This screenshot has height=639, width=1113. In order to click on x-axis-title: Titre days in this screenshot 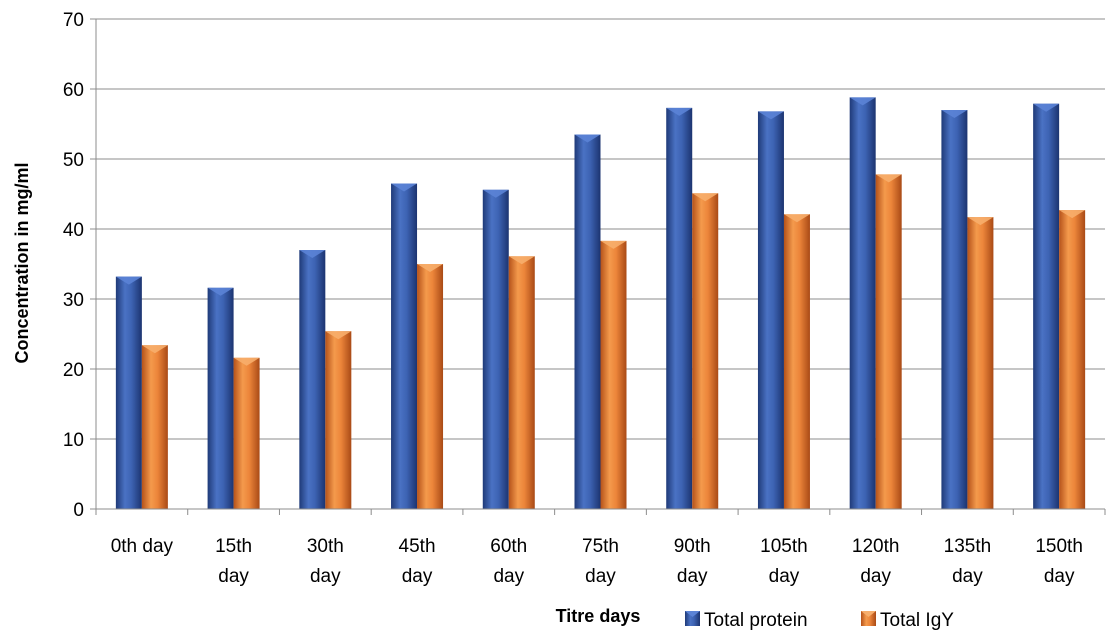, I will do `click(598, 616)`.